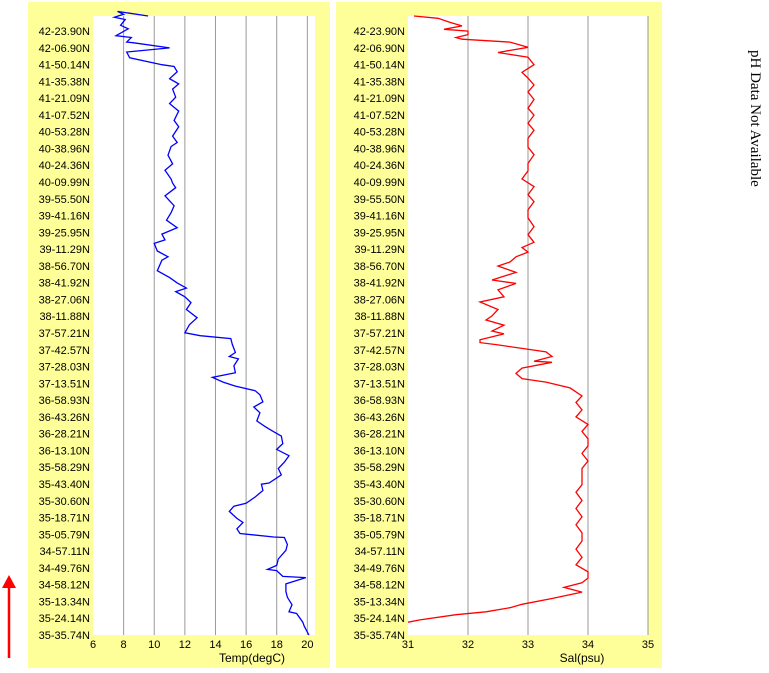 This screenshot has height=673, width=769. Describe the element at coordinates (64, 284) in the screenshot. I see `temperature-latitude-label: 38-41.92N` at that location.